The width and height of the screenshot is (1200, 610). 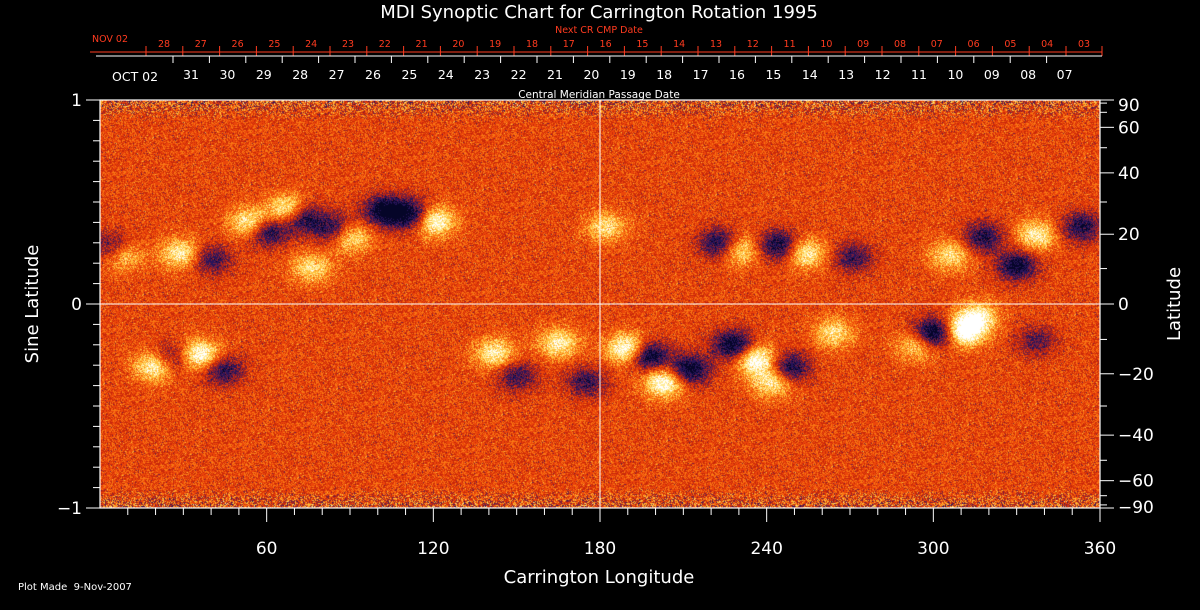 What do you see at coordinates (955, 74) in the screenshot?
I see `cmp-day-label: 10` at bounding box center [955, 74].